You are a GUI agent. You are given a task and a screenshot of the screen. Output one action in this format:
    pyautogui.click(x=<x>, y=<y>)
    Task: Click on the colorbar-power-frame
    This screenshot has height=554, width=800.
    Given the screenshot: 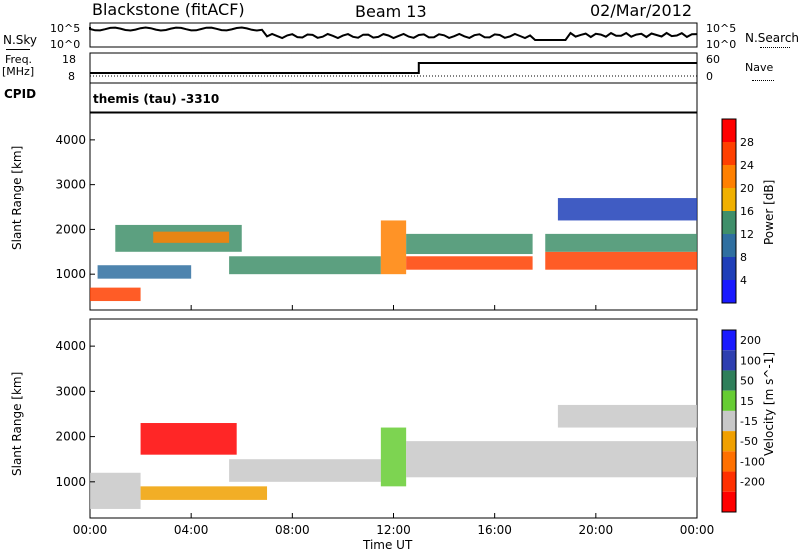 What is the action you would take?
    pyautogui.click(x=729, y=211)
    